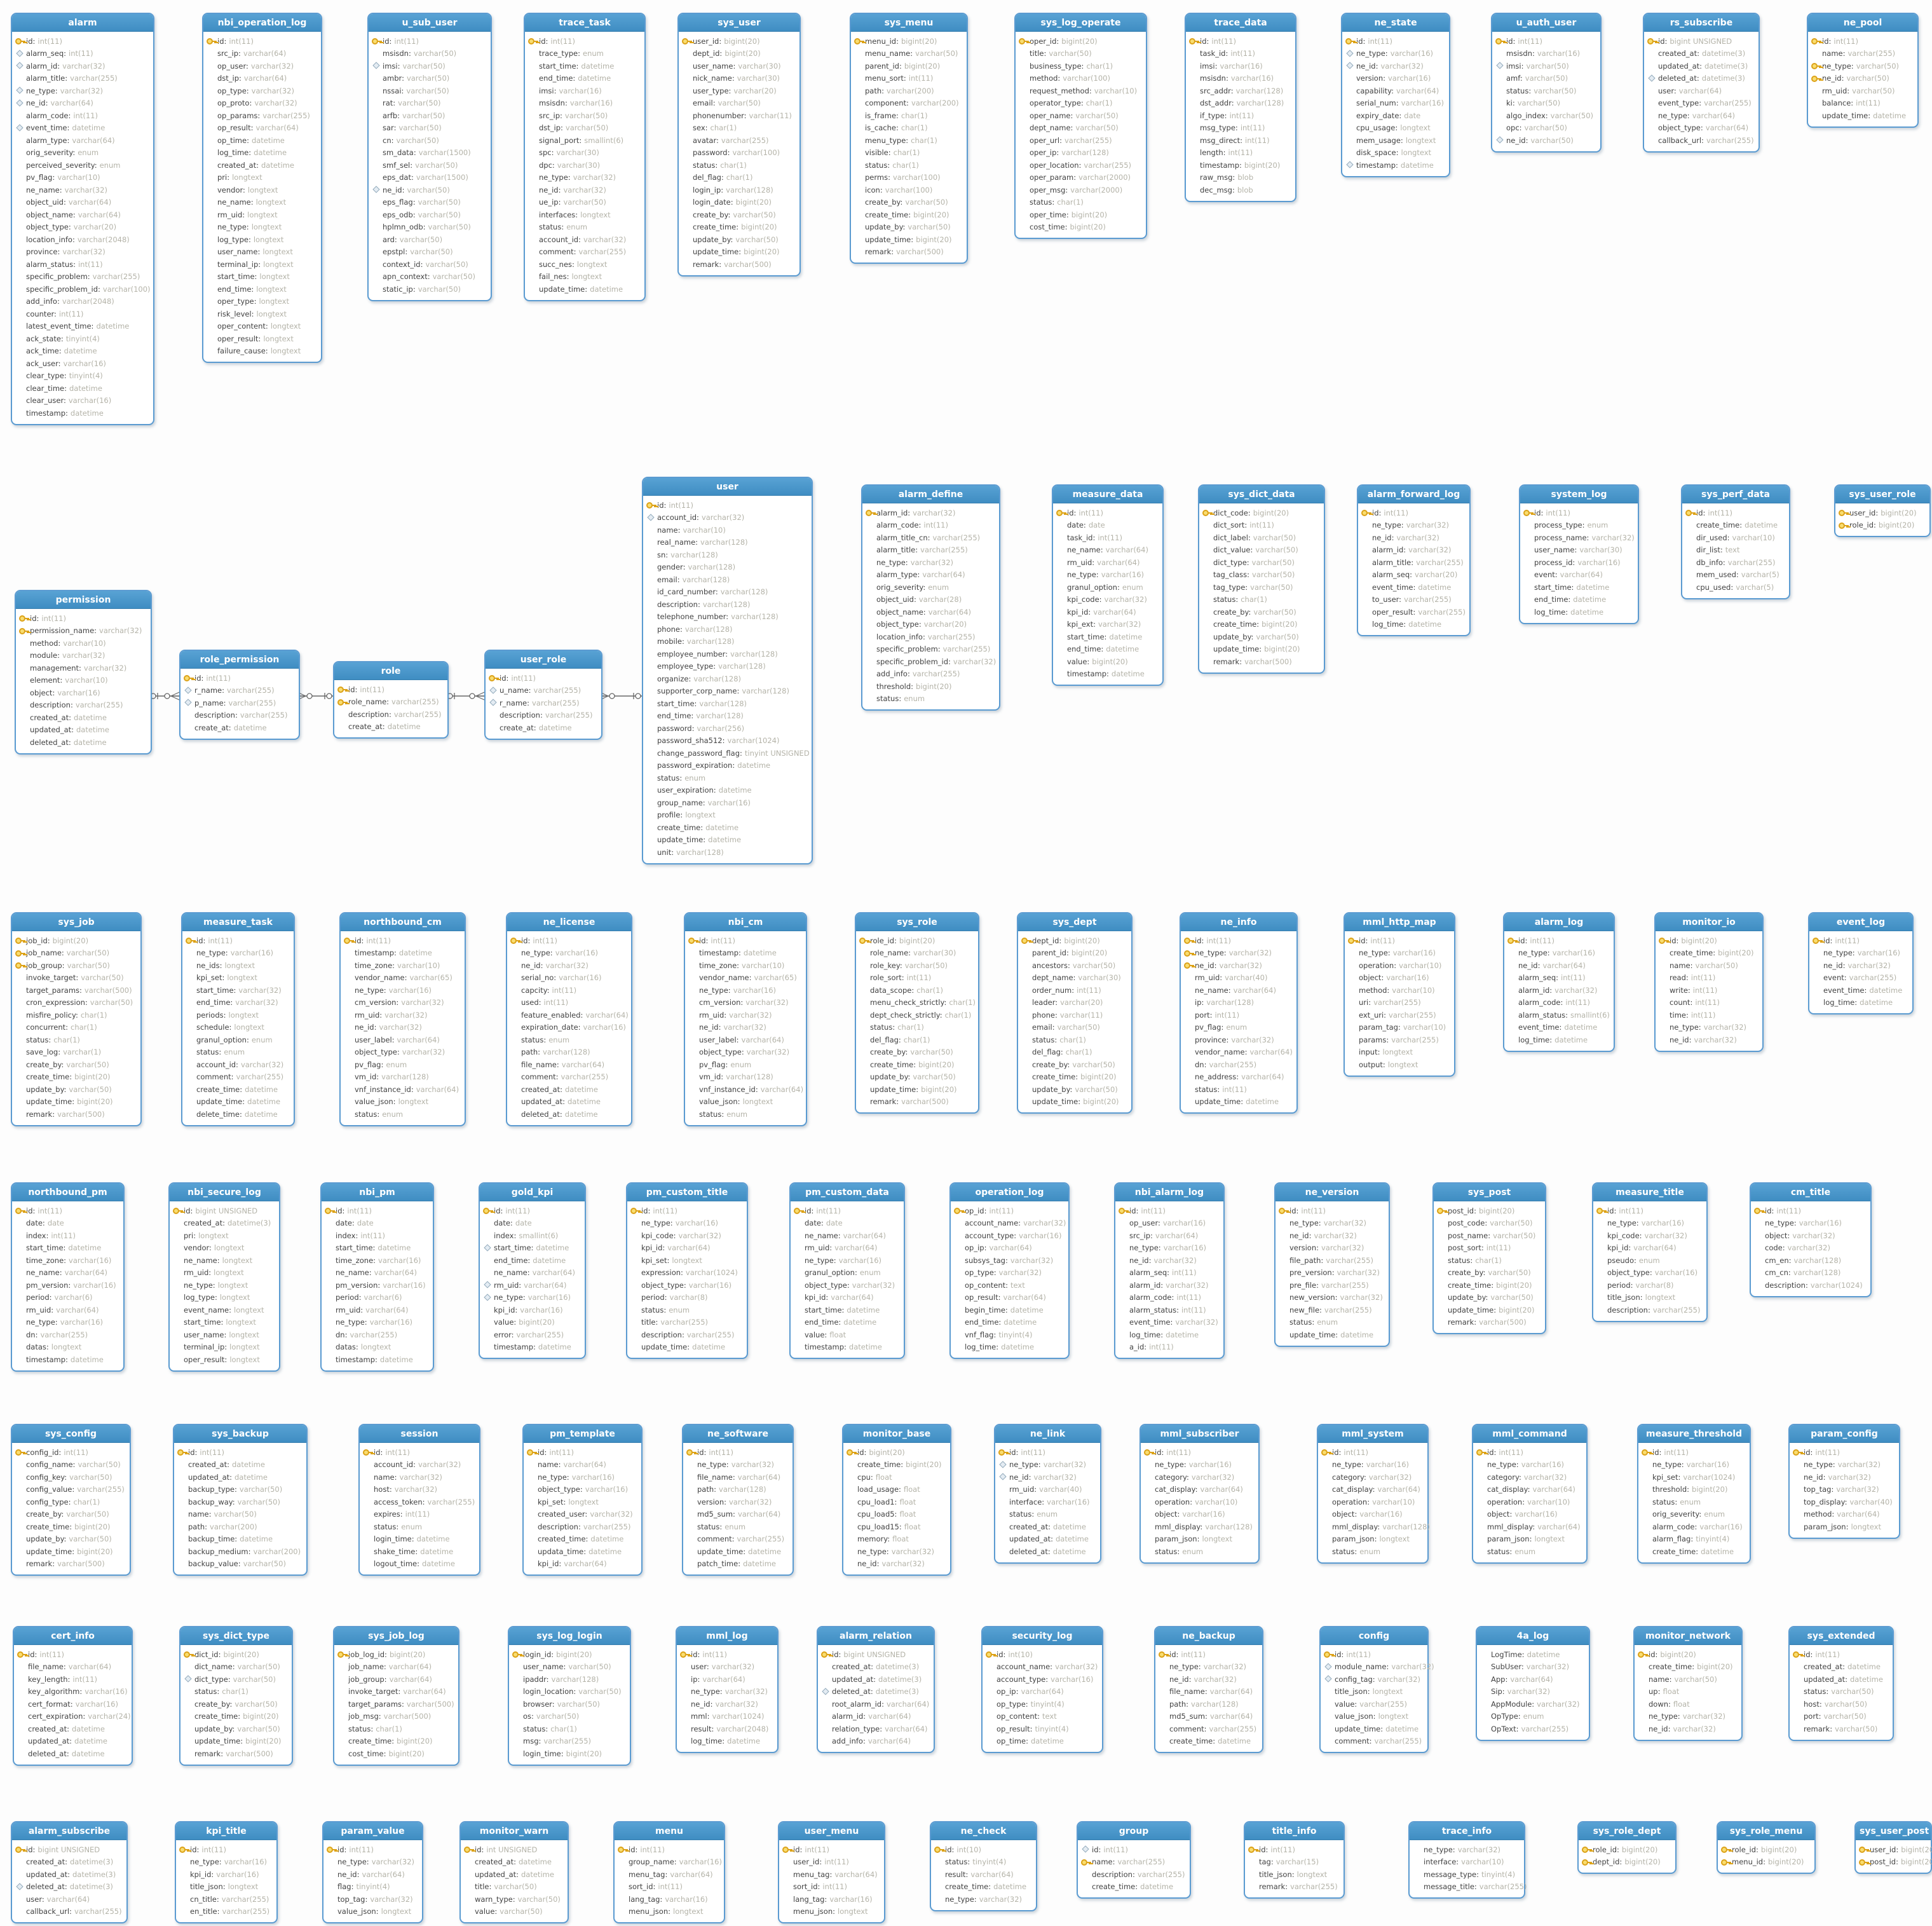  What do you see at coordinates (1882, 494) in the screenshot?
I see `table-header: sys_user_role` at bounding box center [1882, 494].